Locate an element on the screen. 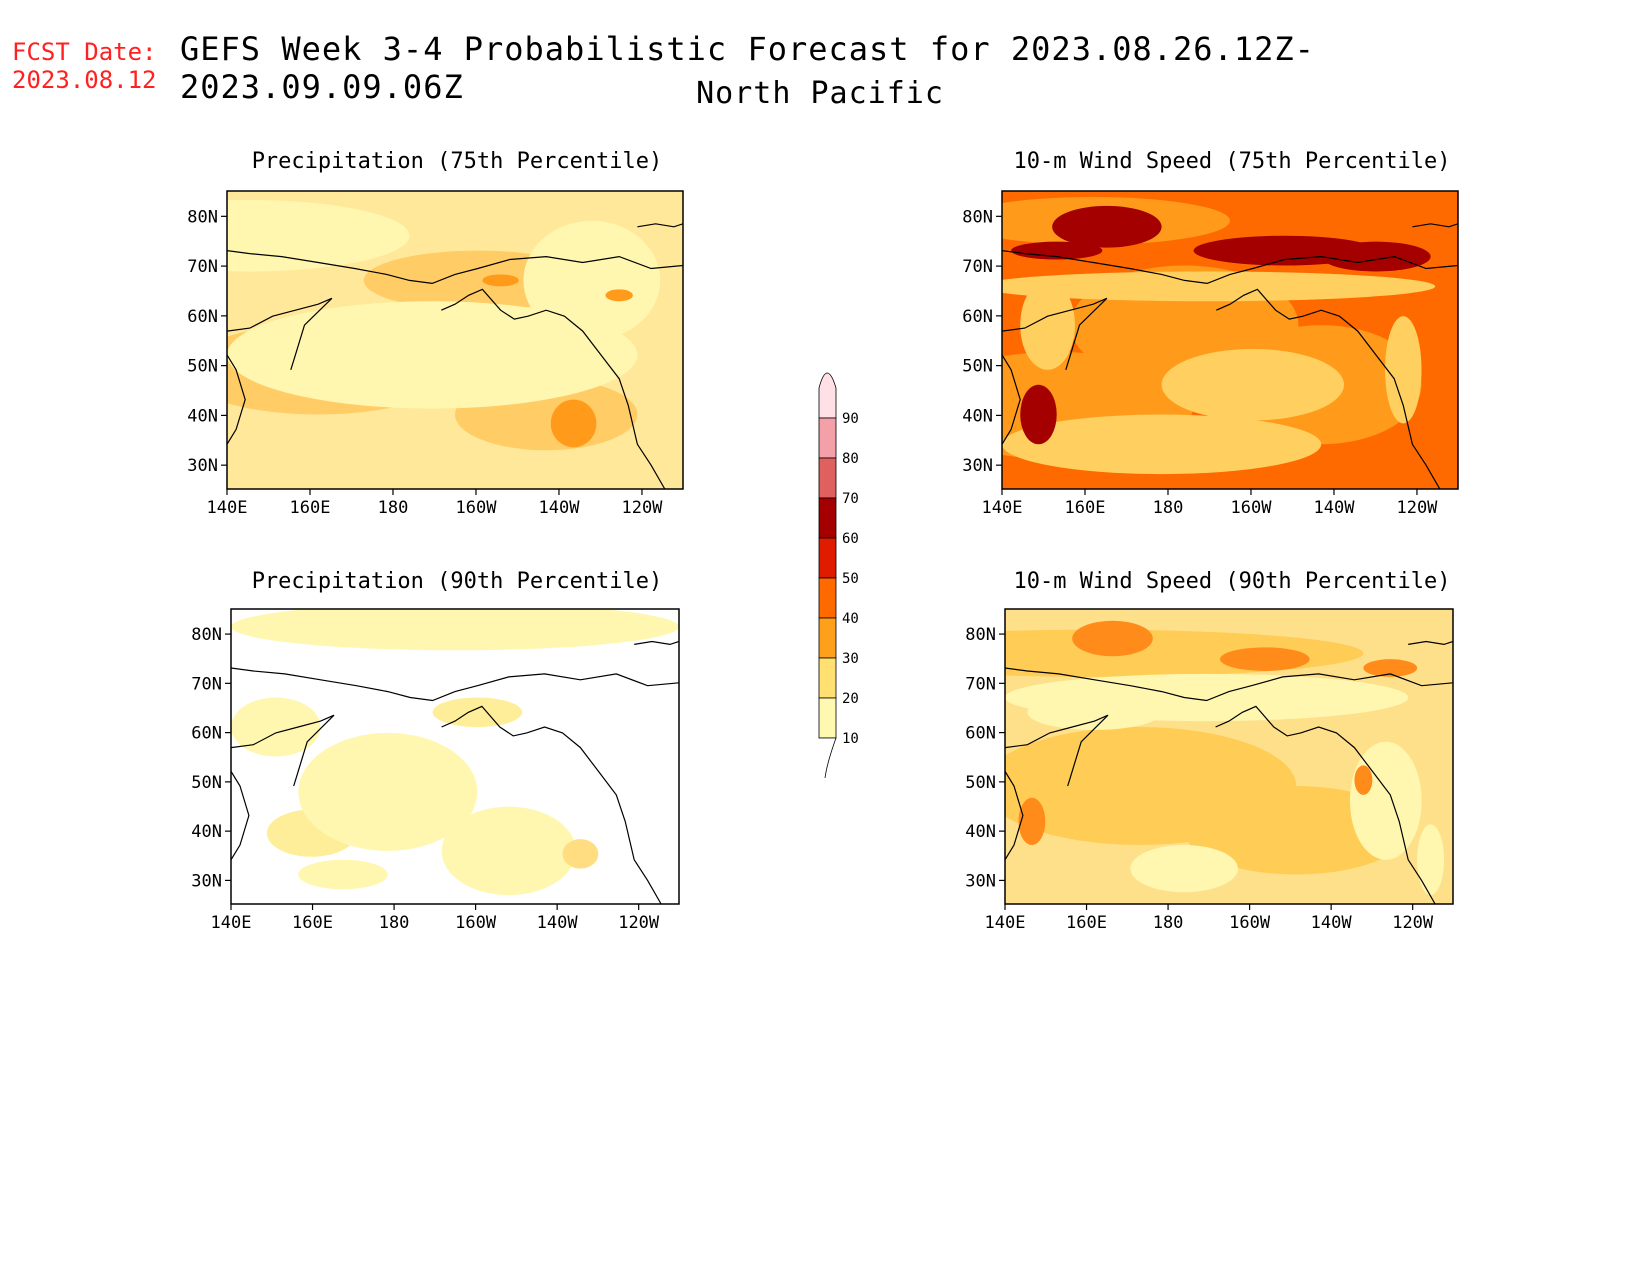  colorbar-label: 60 is located at coordinates (850, 539).